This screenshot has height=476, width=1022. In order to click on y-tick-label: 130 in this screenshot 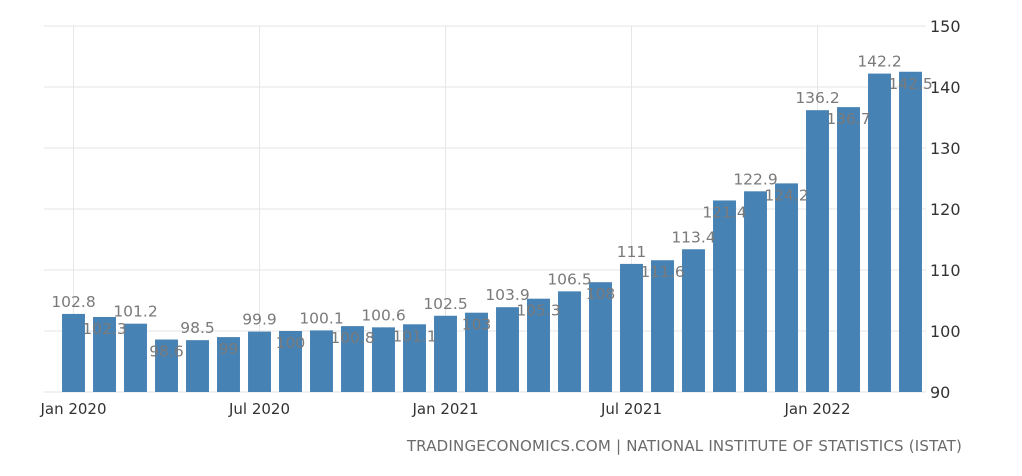, I will do `click(945, 148)`.